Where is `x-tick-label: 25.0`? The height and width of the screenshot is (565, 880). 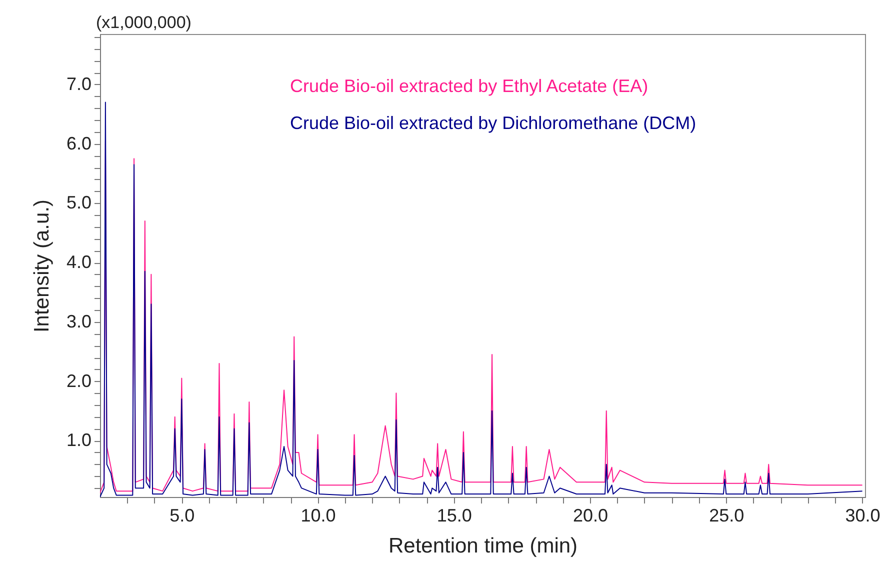
x-tick-label: 25.0 is located at coordinates (726, 516).